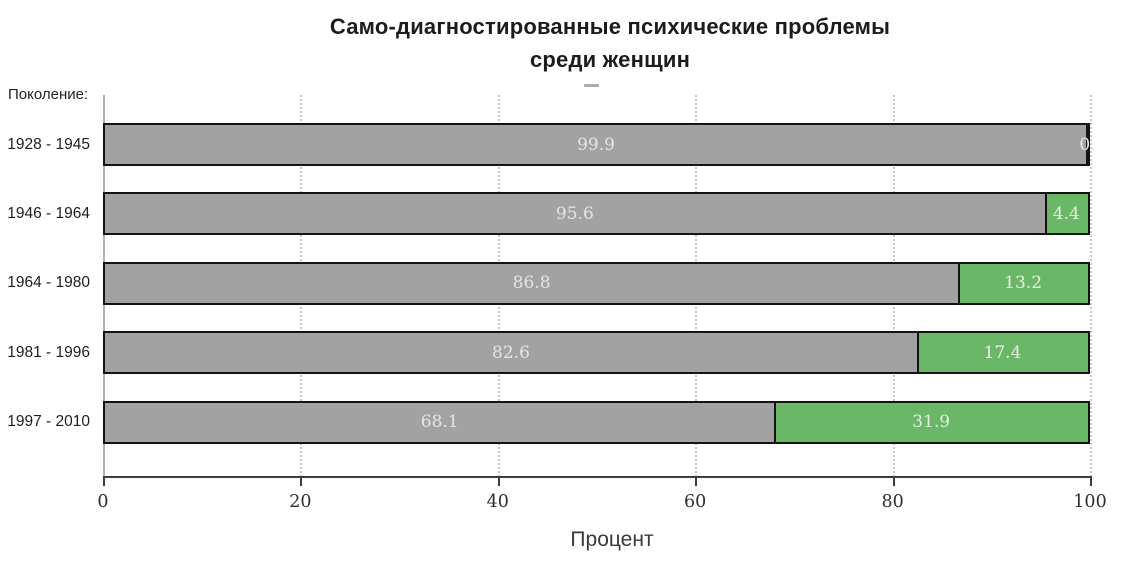  I want to click on bar-row-1964-1980: 86.8 13.2, so click(596, 283).